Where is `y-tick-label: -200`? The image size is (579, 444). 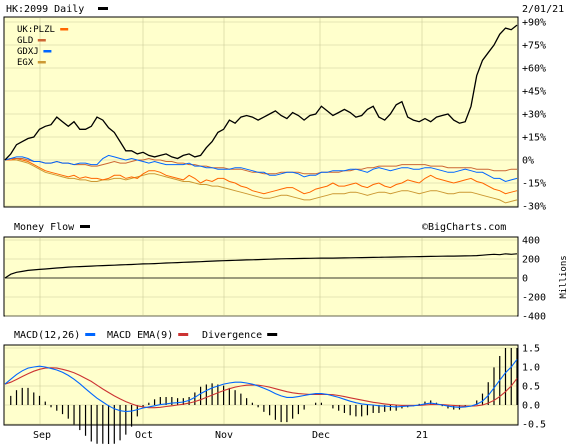 y-tick-label: -200 is located at coordinates (534, 298).